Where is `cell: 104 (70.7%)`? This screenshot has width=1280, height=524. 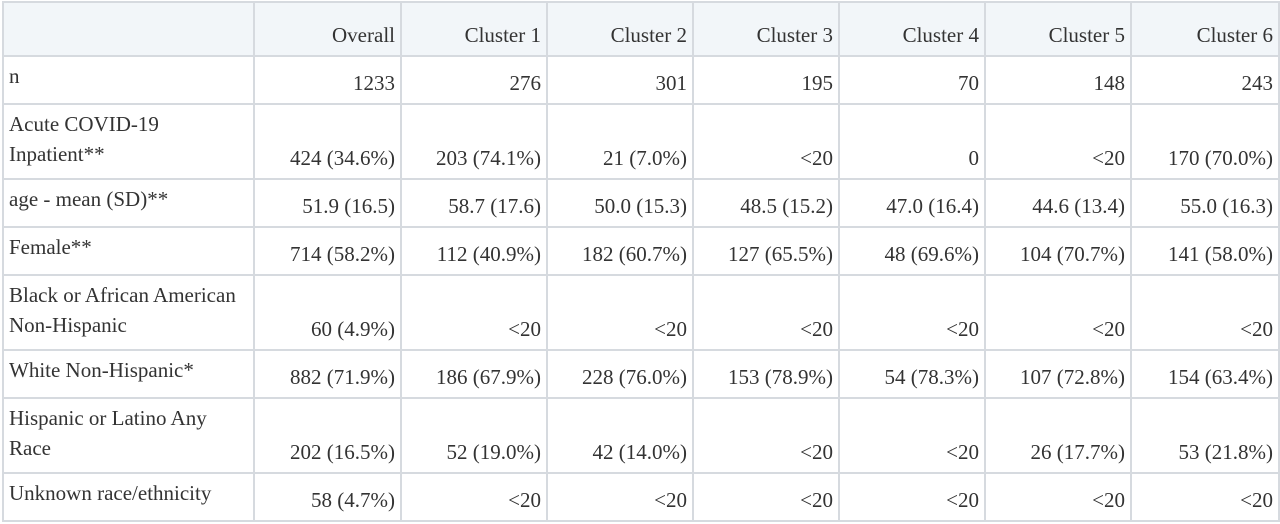 cell: 104 (70.7%) is located at coordinates (1058, 251).